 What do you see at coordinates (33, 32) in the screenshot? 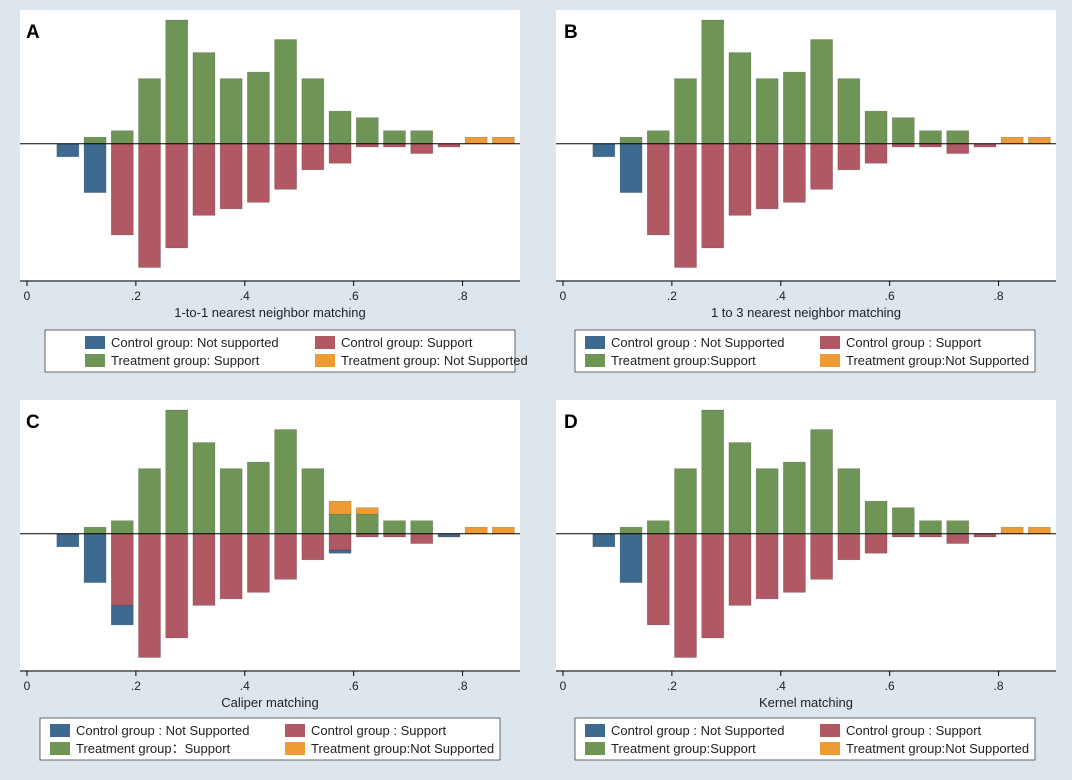
I see `panel-letter: A` at bounding box center [33, 32].